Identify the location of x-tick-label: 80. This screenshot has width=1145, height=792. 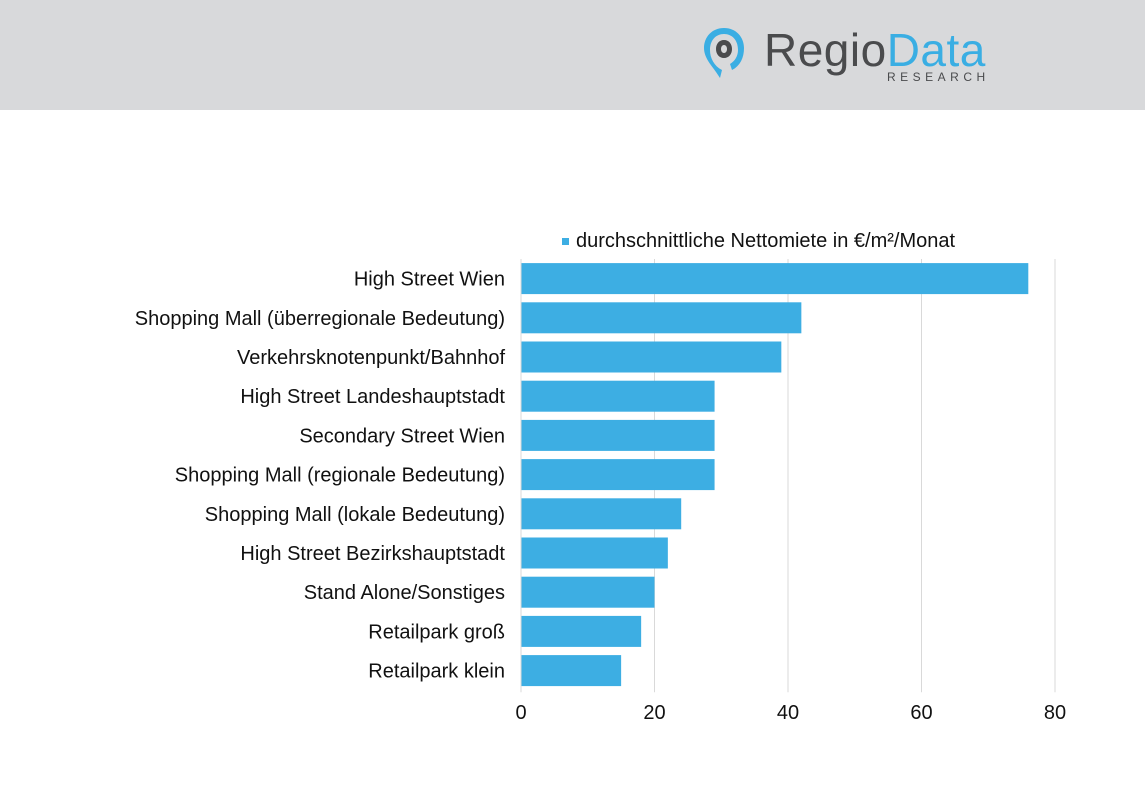
(1055, 713).